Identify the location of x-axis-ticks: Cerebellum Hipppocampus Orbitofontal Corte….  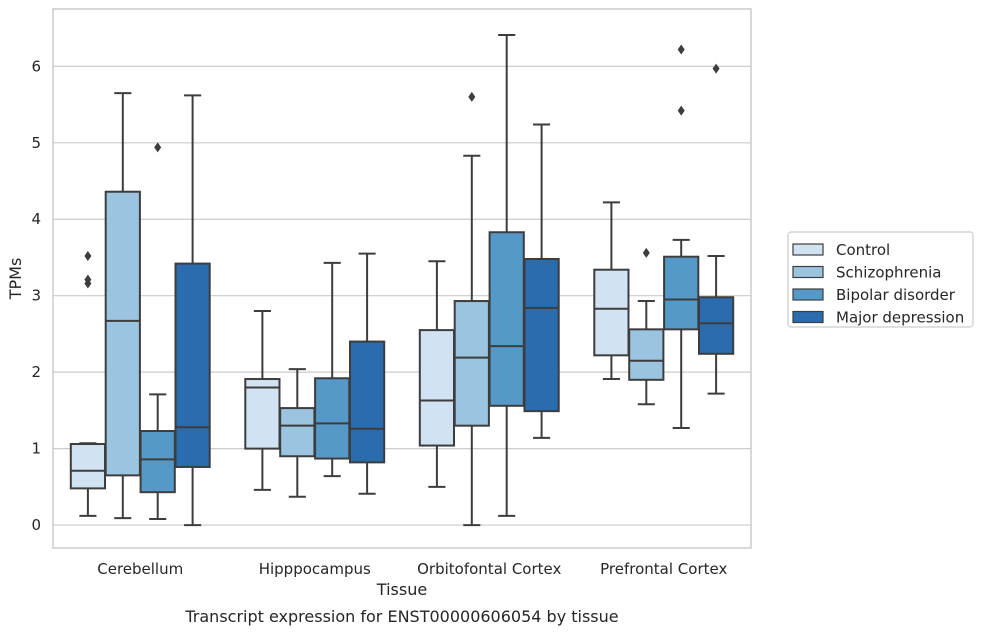
(412, 569).